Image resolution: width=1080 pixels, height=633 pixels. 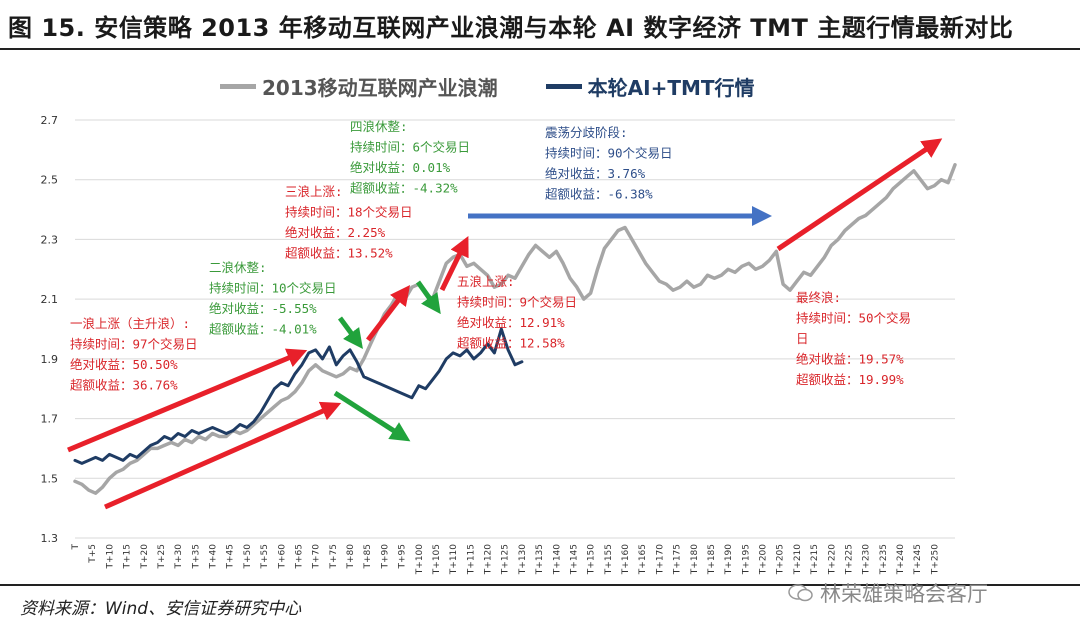 What do you see at coordinates (918, 559) in the screenshot?
I see `x-tick-label: T+245` at bounding box center [918, 559].